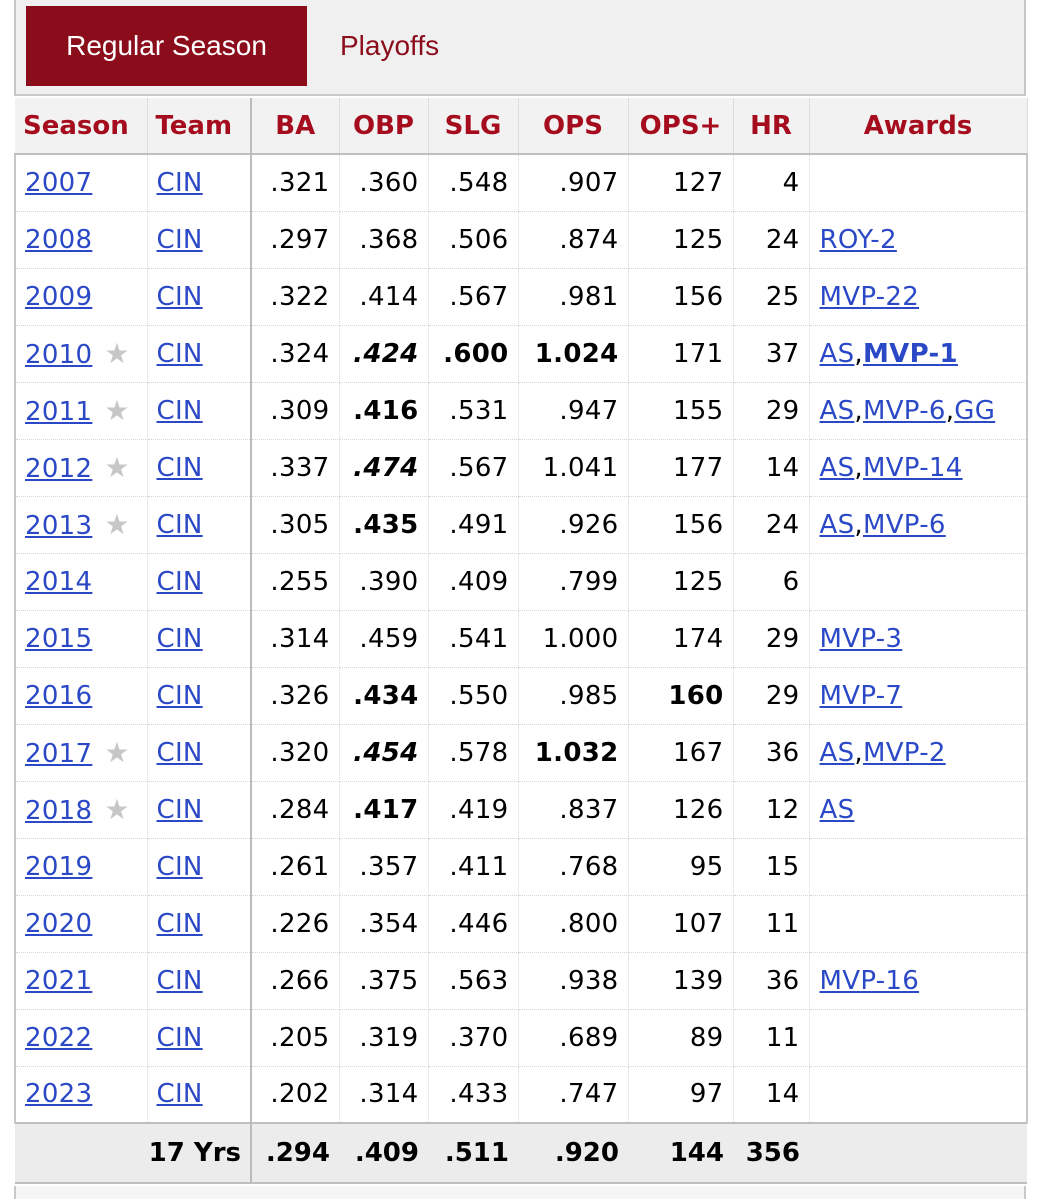  I want to click on award-link: MVP-14, so click(912, 467).